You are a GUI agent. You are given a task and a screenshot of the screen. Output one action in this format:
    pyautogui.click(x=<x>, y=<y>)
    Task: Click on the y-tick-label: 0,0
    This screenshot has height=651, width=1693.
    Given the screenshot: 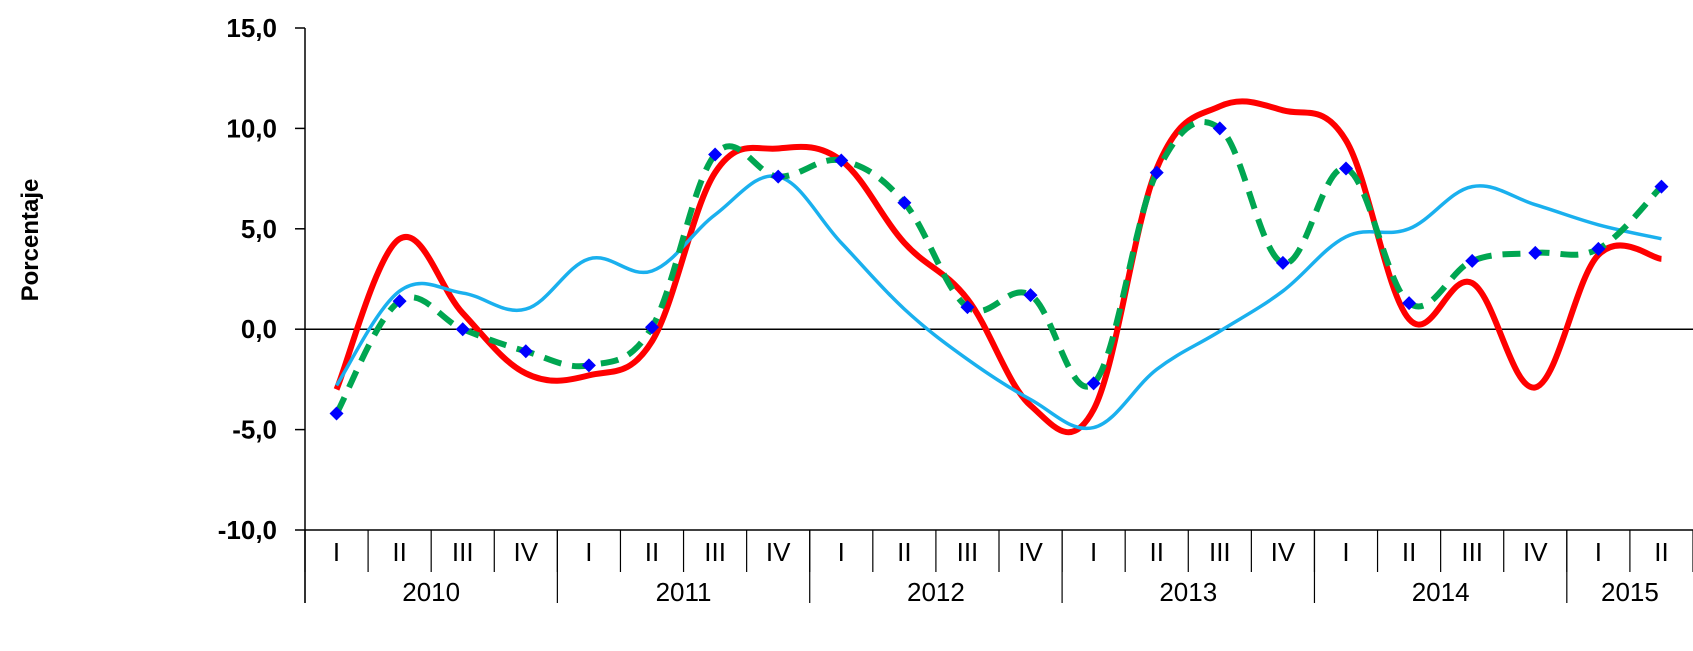 What is the action you would take?
    pyautogui.click(x=259, y=329)
    